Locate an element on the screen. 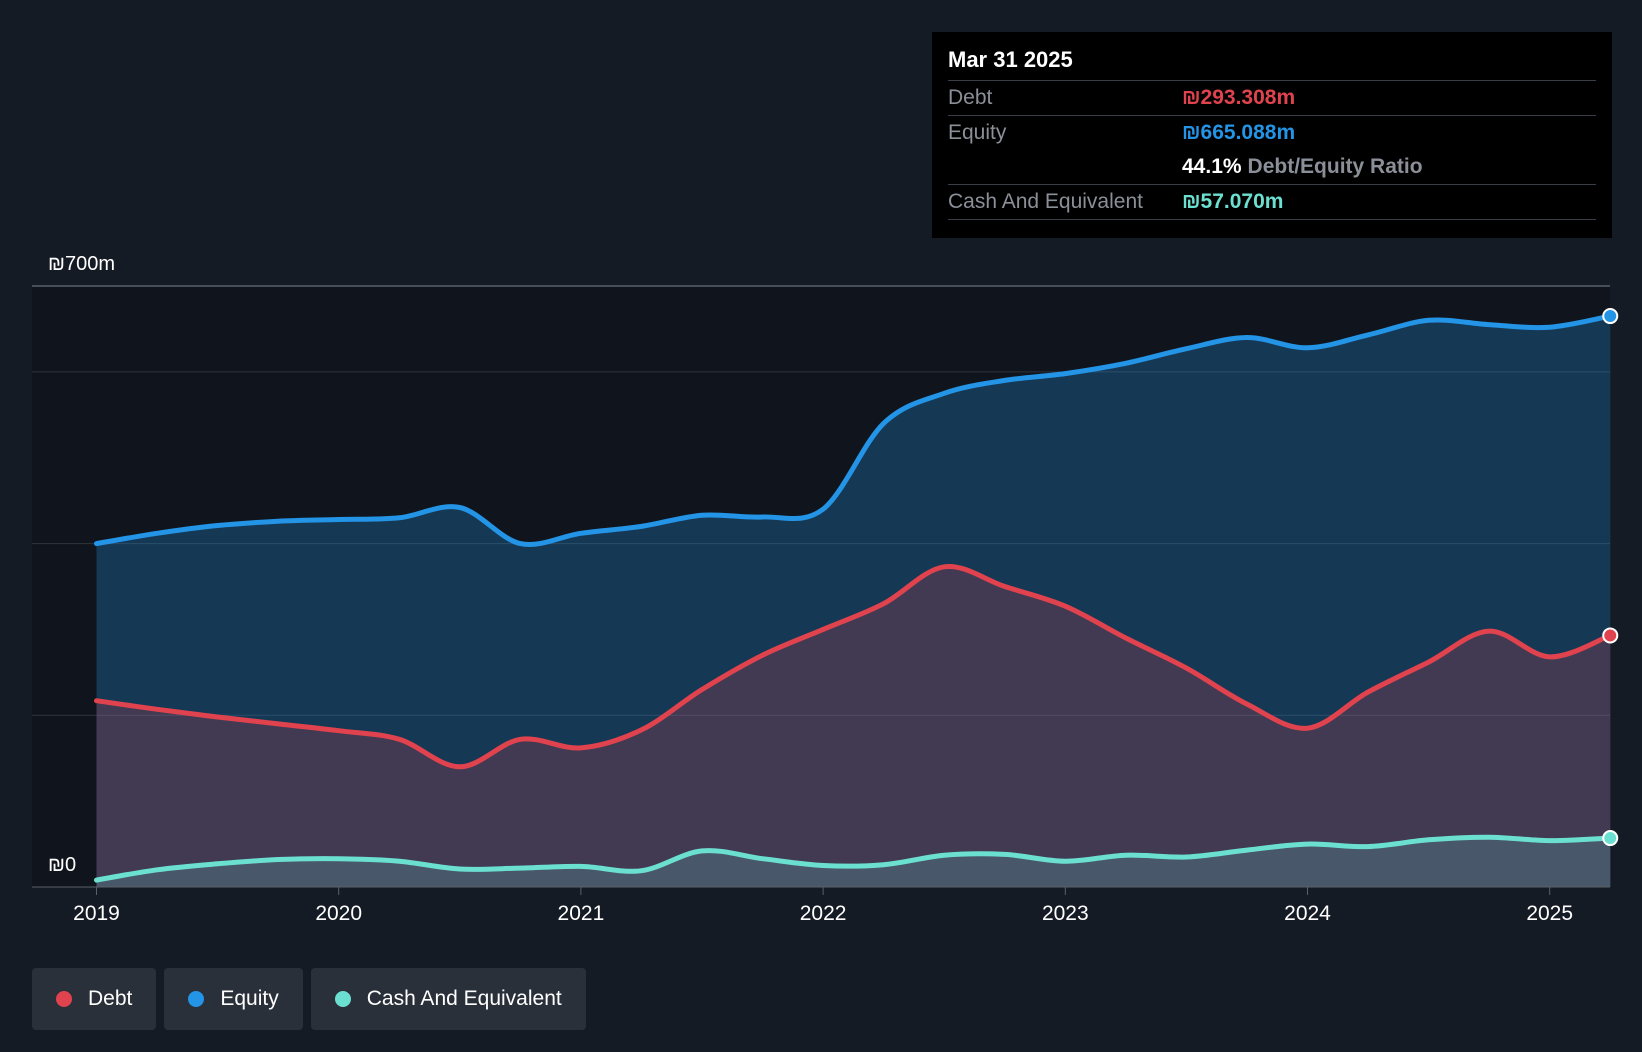 This screenshot has width=1642, height=1052. tooltip-equity-row: Equity ₪665.088m is located at coordinates (1272, 133).